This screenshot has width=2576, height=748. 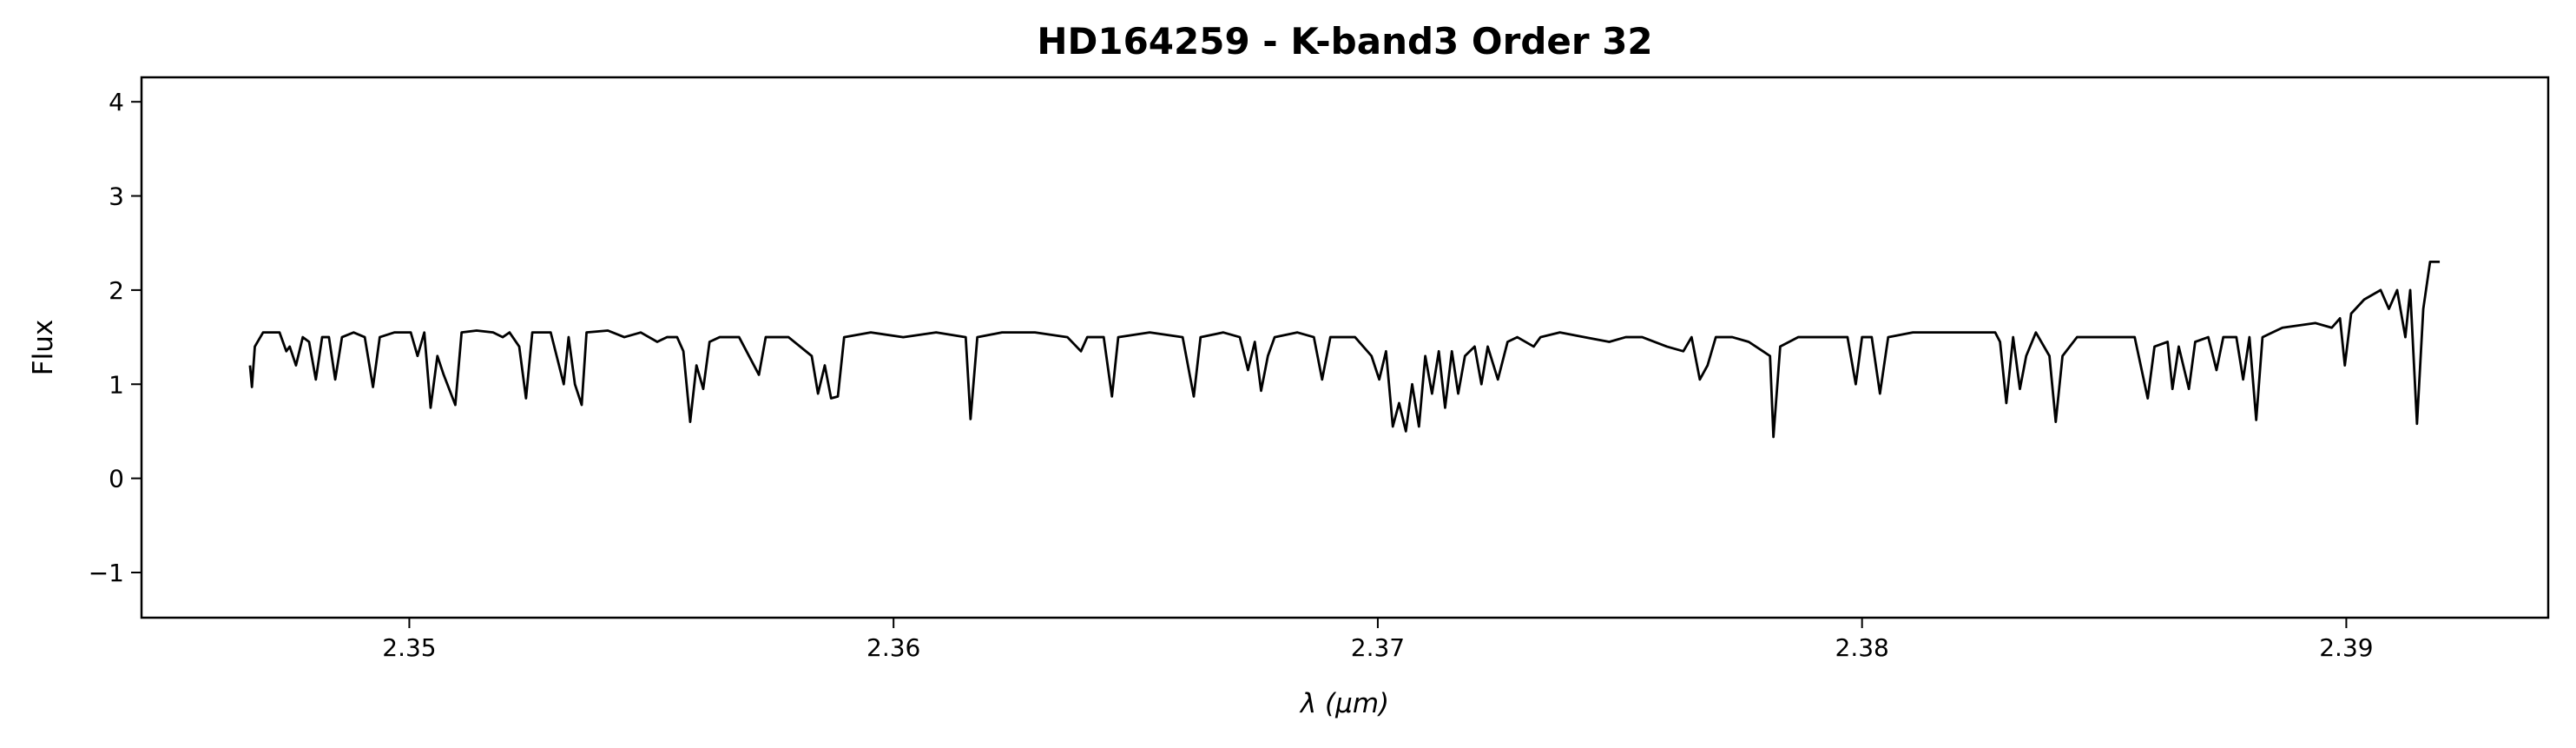 What do you see at coordinates (43, 347) in the screenshot?
I see `y-axis-label: Flux` at bounding box center [43, 347].